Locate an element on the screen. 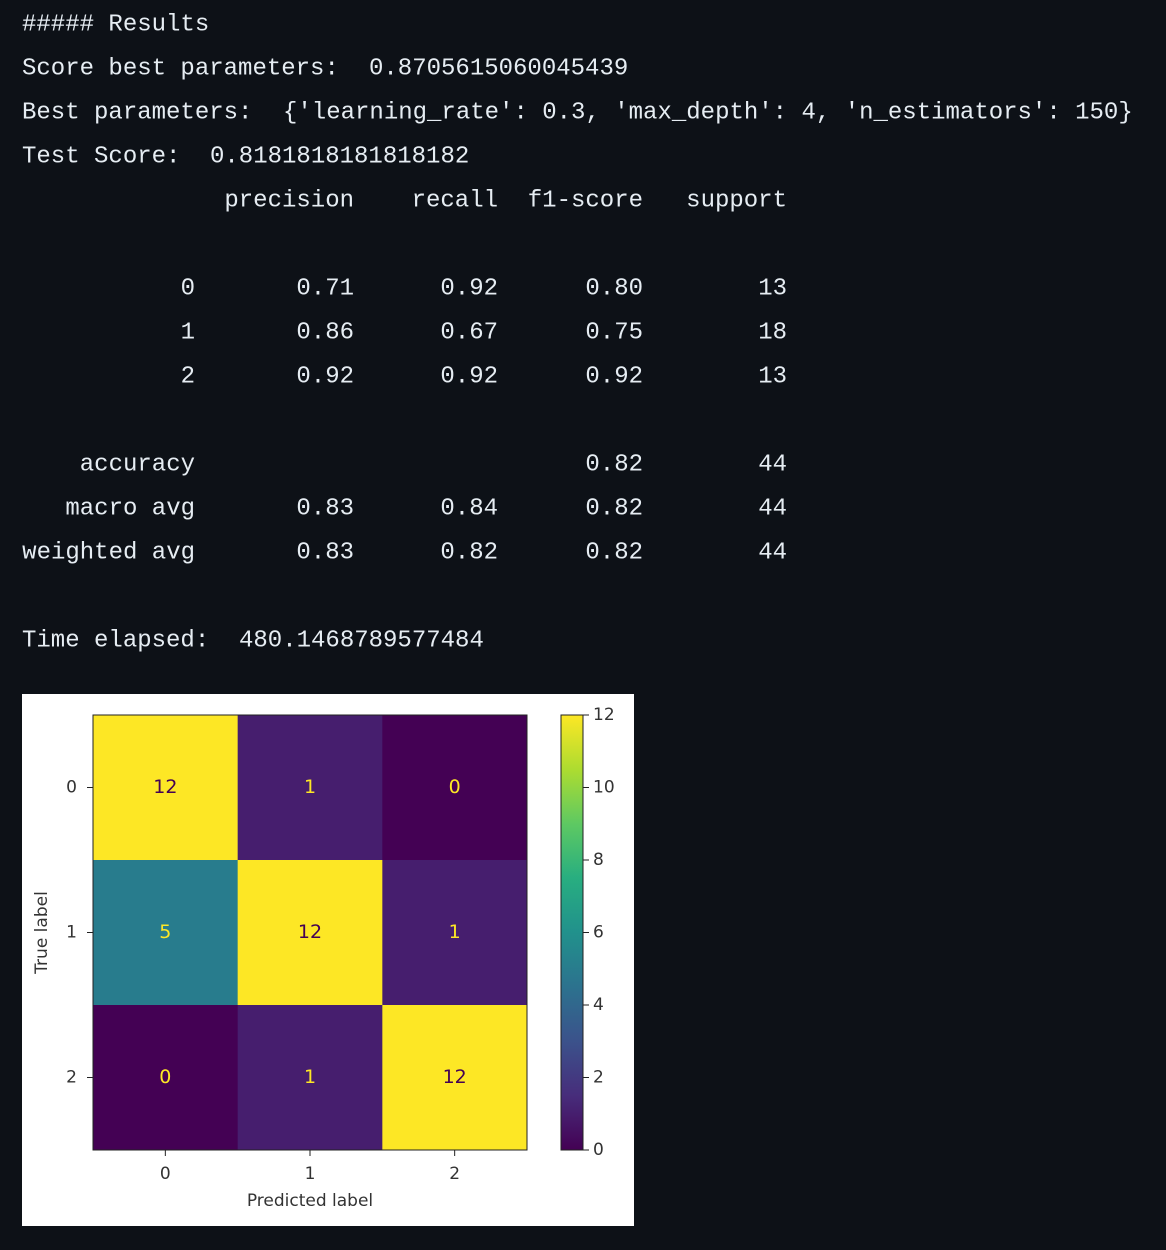 This screenshot has width=1166, height=1250. report-row-label: 2 is located at coordinates (188, 376).